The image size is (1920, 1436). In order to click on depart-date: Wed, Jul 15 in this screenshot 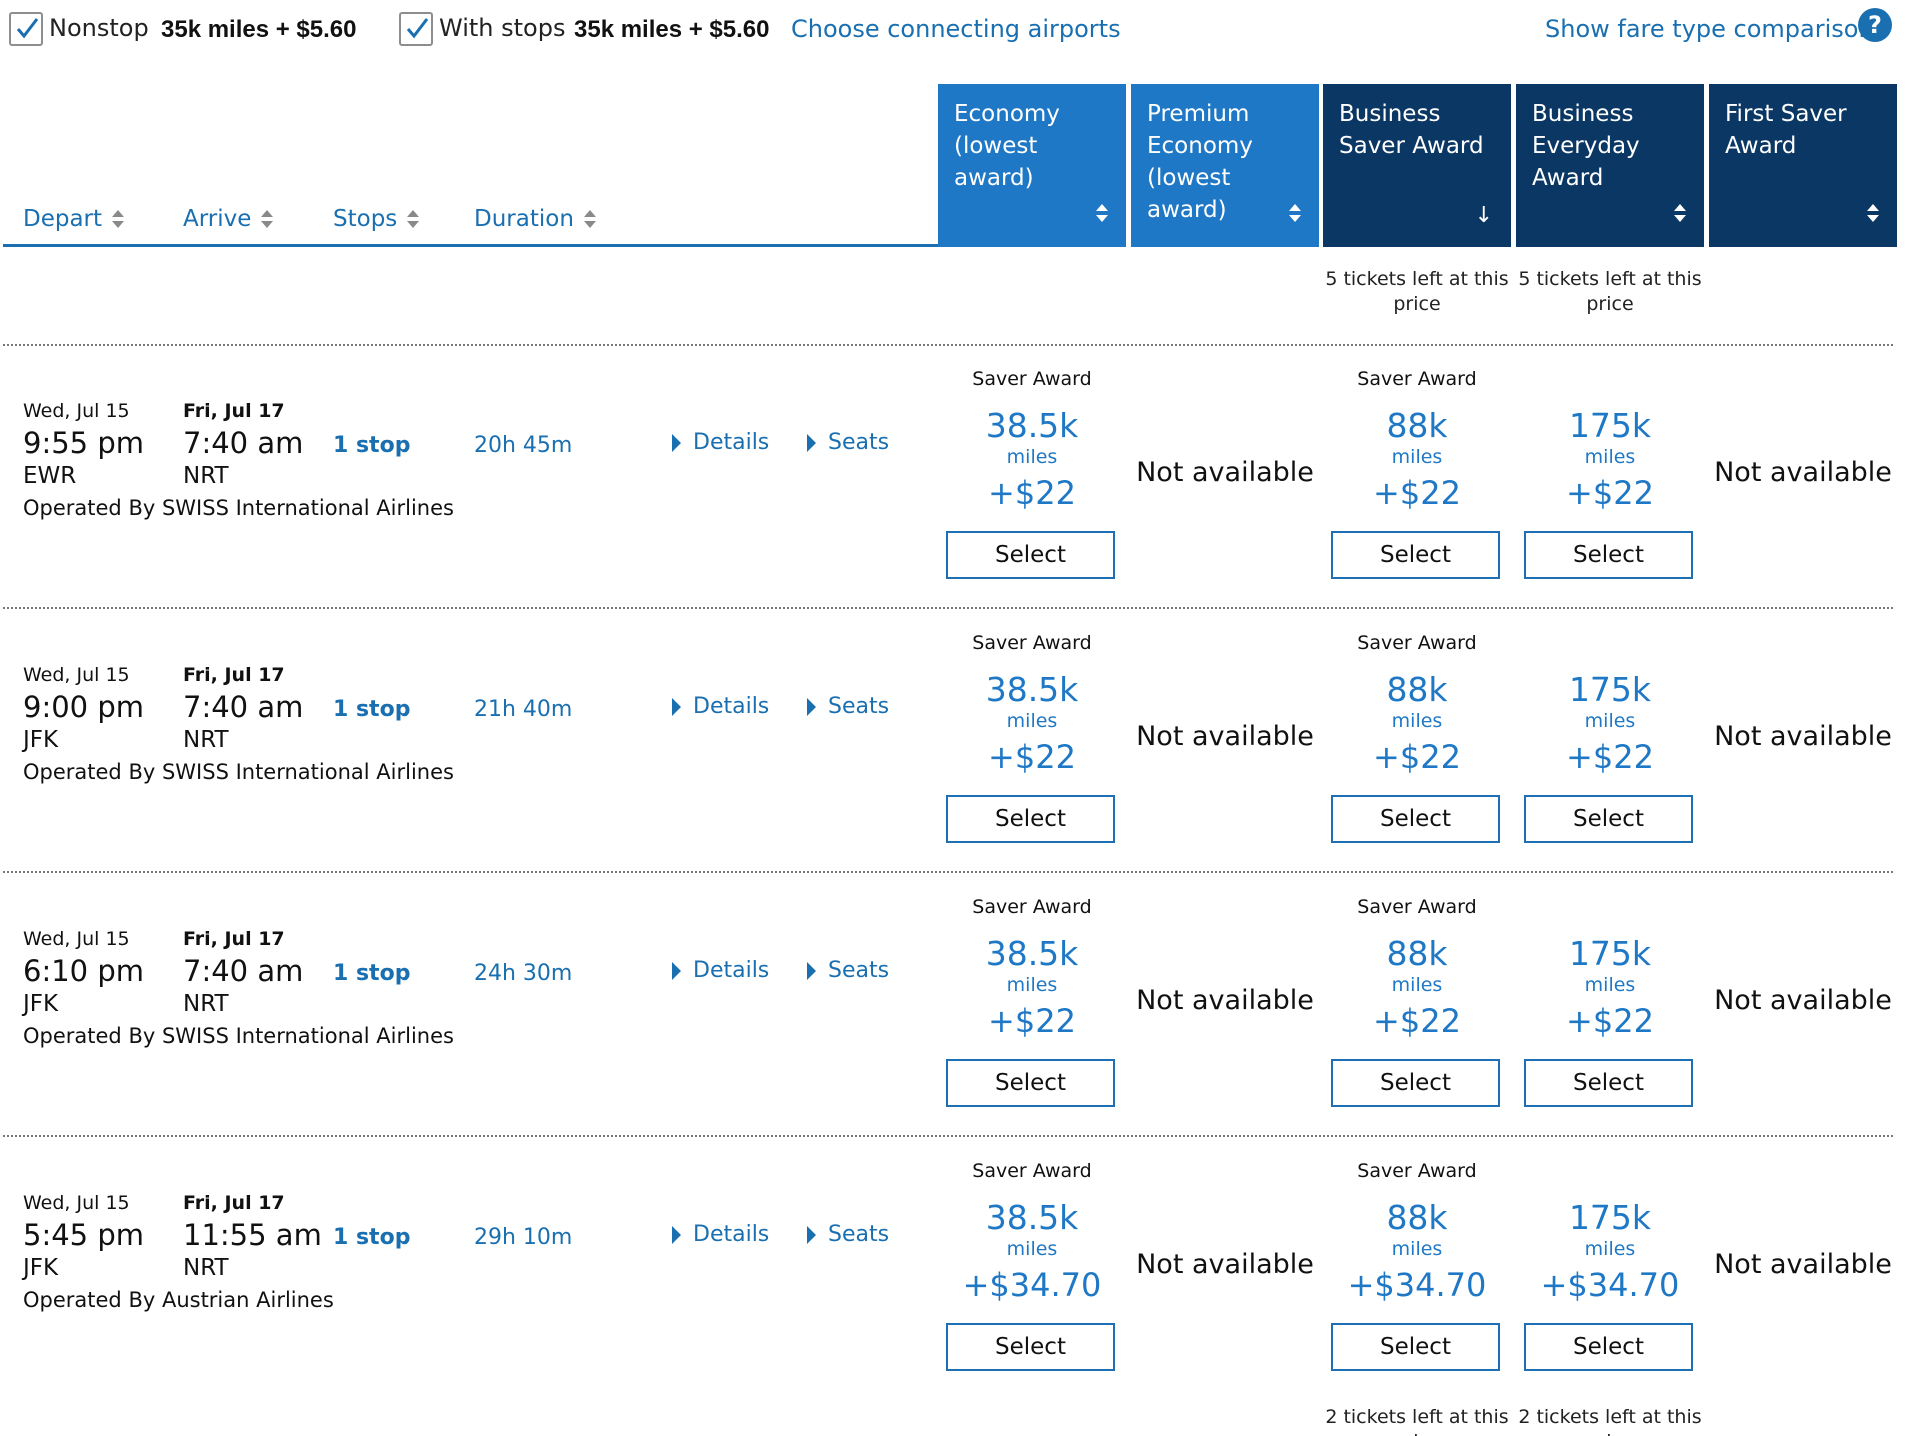, I will do `click(76, 411)`.